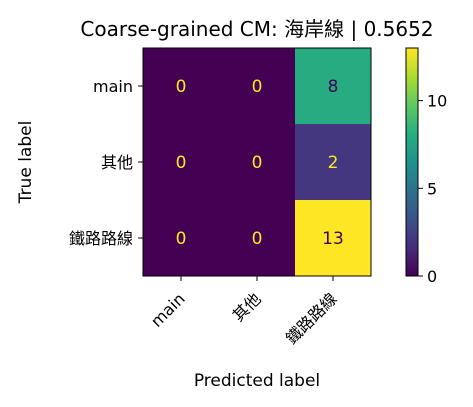  I want to click on x-tick-label: main, so click(168, 310).